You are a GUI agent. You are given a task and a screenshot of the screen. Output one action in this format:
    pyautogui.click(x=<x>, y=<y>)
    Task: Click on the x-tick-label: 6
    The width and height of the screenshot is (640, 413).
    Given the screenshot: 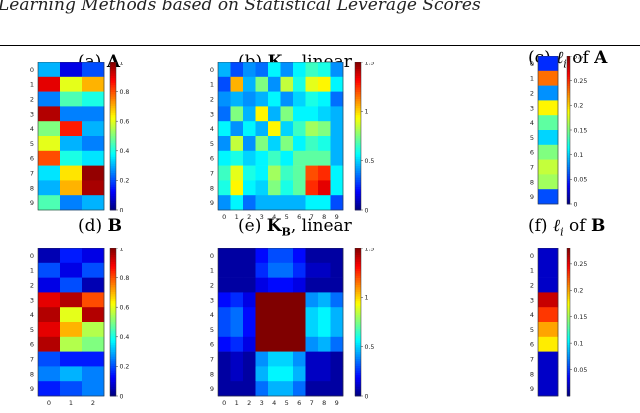 What is the action you would take?
    pyautogui.click(x=299, y=403)
    